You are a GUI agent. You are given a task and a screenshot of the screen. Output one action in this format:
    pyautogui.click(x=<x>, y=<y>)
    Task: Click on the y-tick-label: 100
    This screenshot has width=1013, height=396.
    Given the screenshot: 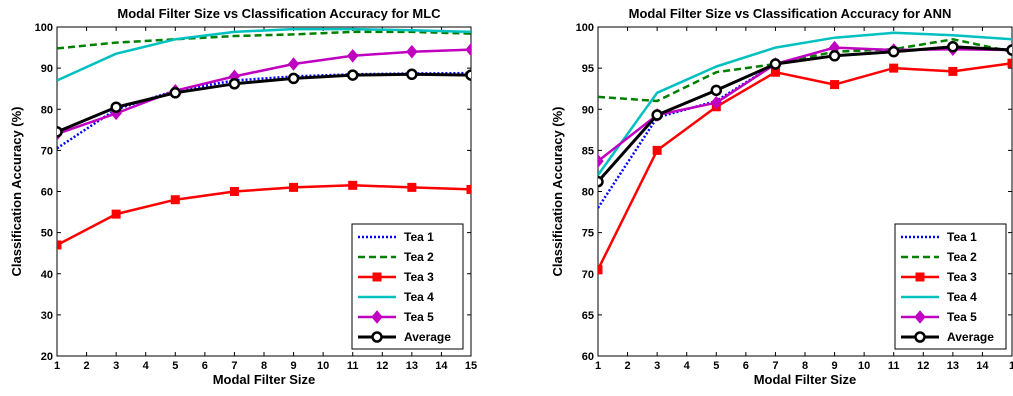 What is the action you would take?
    pyautogui.click(x=585, y=28)
    